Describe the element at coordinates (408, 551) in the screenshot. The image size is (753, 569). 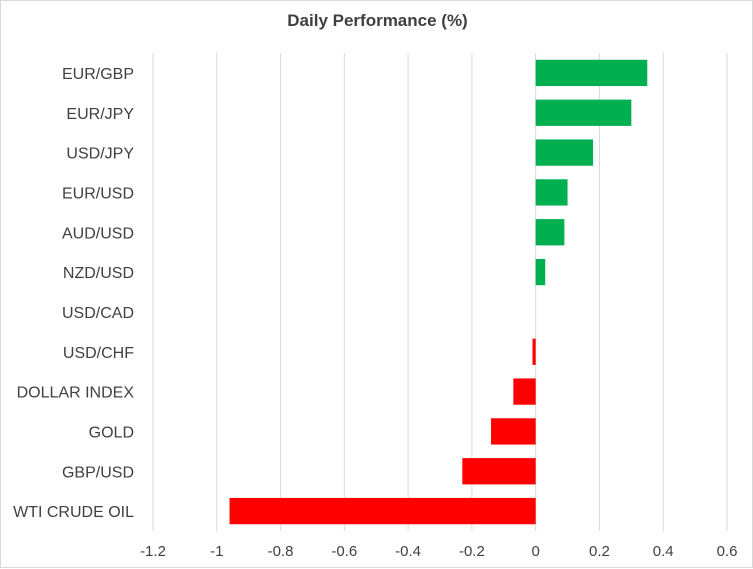
I see `x-tick-label: -0.4` at that location.